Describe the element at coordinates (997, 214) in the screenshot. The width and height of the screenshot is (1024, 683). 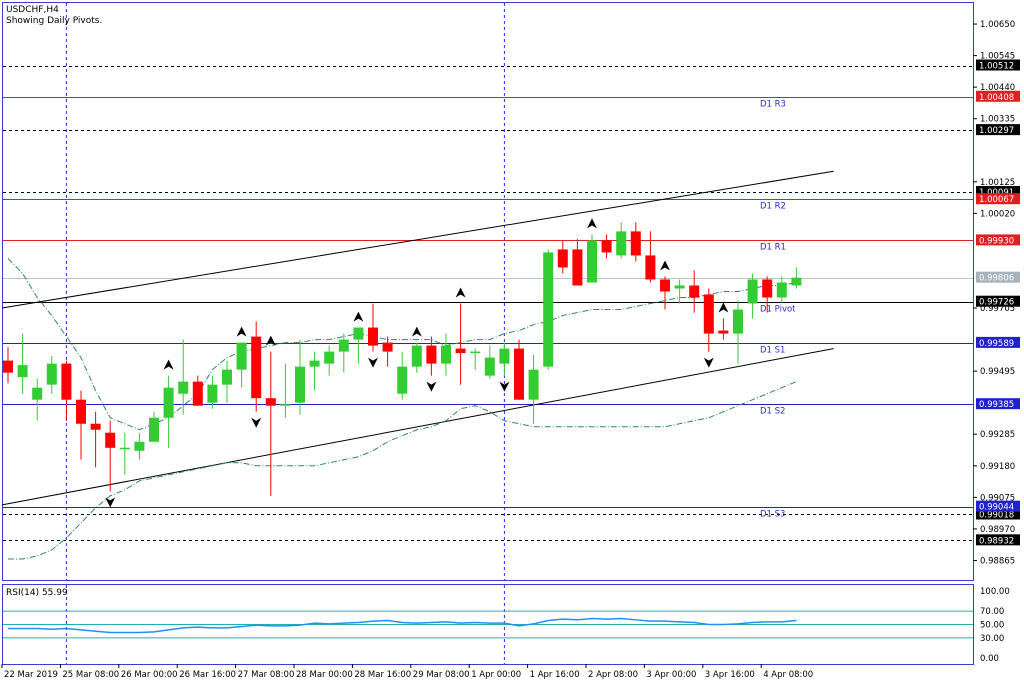
I see `price-tick-label: 1.00020` at that location.